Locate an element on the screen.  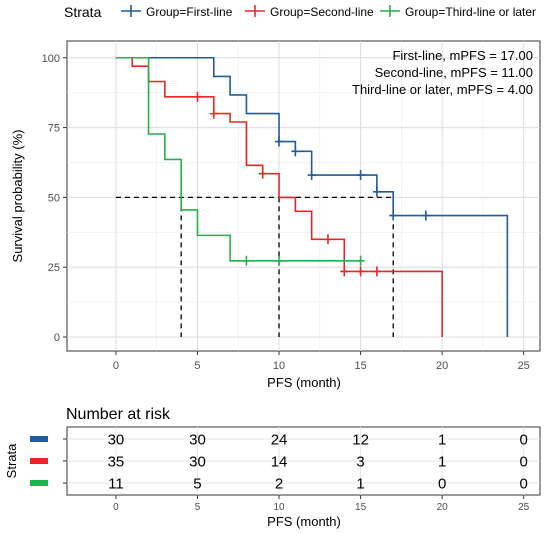
risk-cell: 2 is located at coordinates (279, 484).